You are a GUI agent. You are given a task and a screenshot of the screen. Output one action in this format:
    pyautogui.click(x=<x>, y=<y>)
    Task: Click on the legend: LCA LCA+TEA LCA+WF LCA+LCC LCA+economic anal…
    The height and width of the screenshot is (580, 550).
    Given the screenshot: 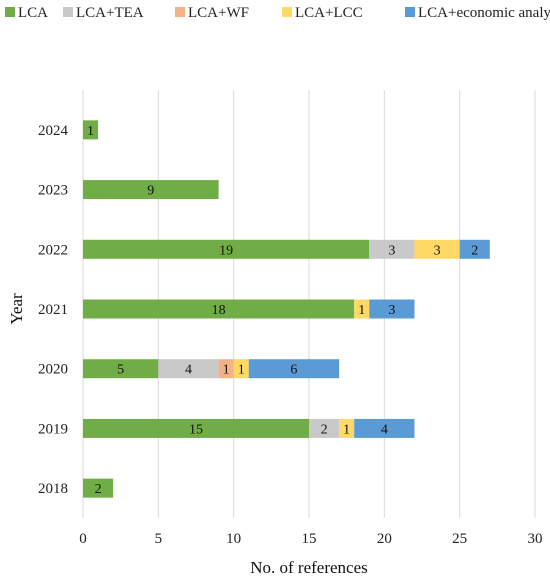 What is the action you would take?
    pyautogui.click(x=277, y=13)
    